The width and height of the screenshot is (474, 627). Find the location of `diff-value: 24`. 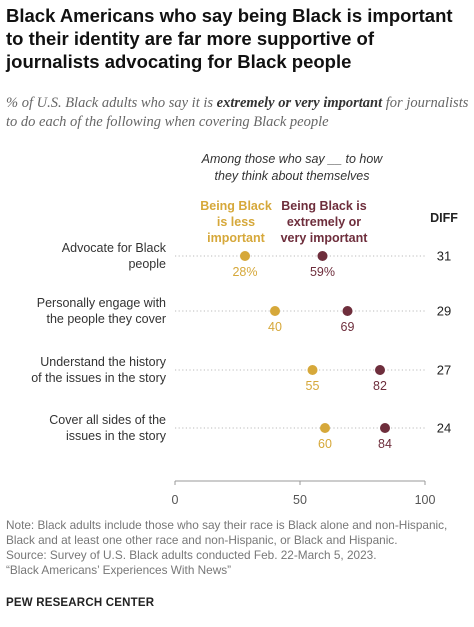

diff-value: 24 is located at coordinates (444, 428).